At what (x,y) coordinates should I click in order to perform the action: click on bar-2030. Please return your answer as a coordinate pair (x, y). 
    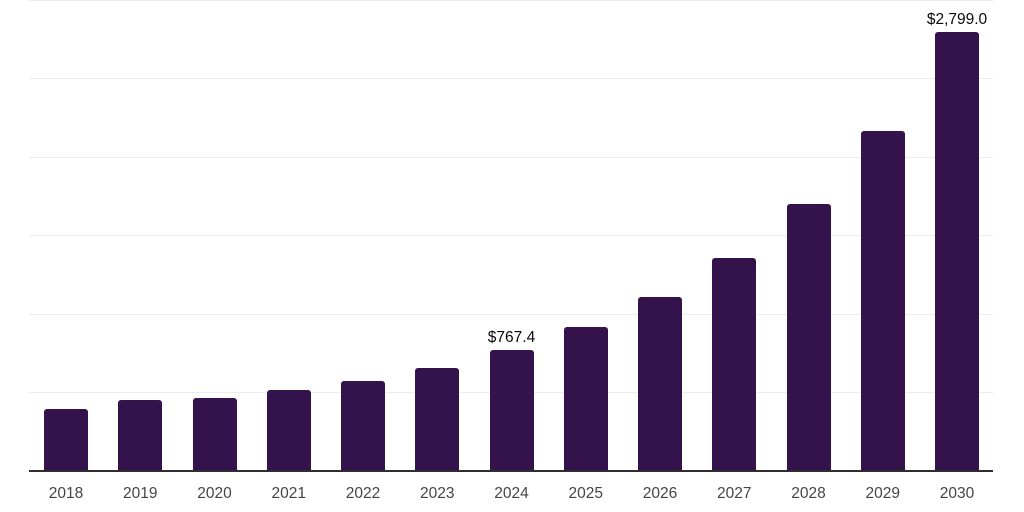
    Looking at the image, I should click on (957, 251).